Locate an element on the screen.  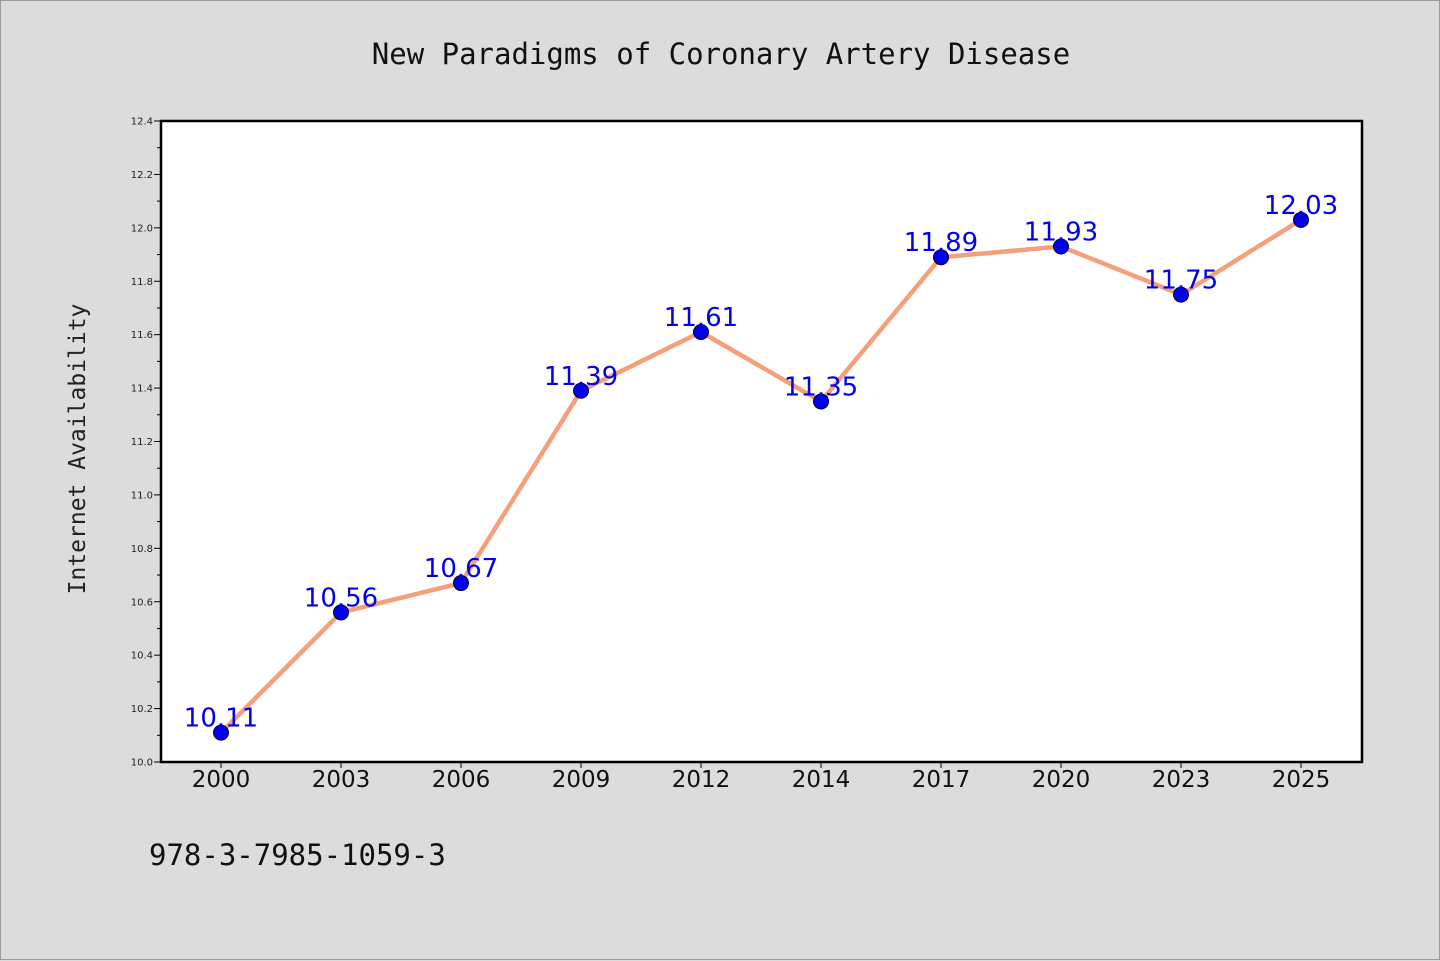
y-tick-label: 10.2 is located at coordinates (142, 709).